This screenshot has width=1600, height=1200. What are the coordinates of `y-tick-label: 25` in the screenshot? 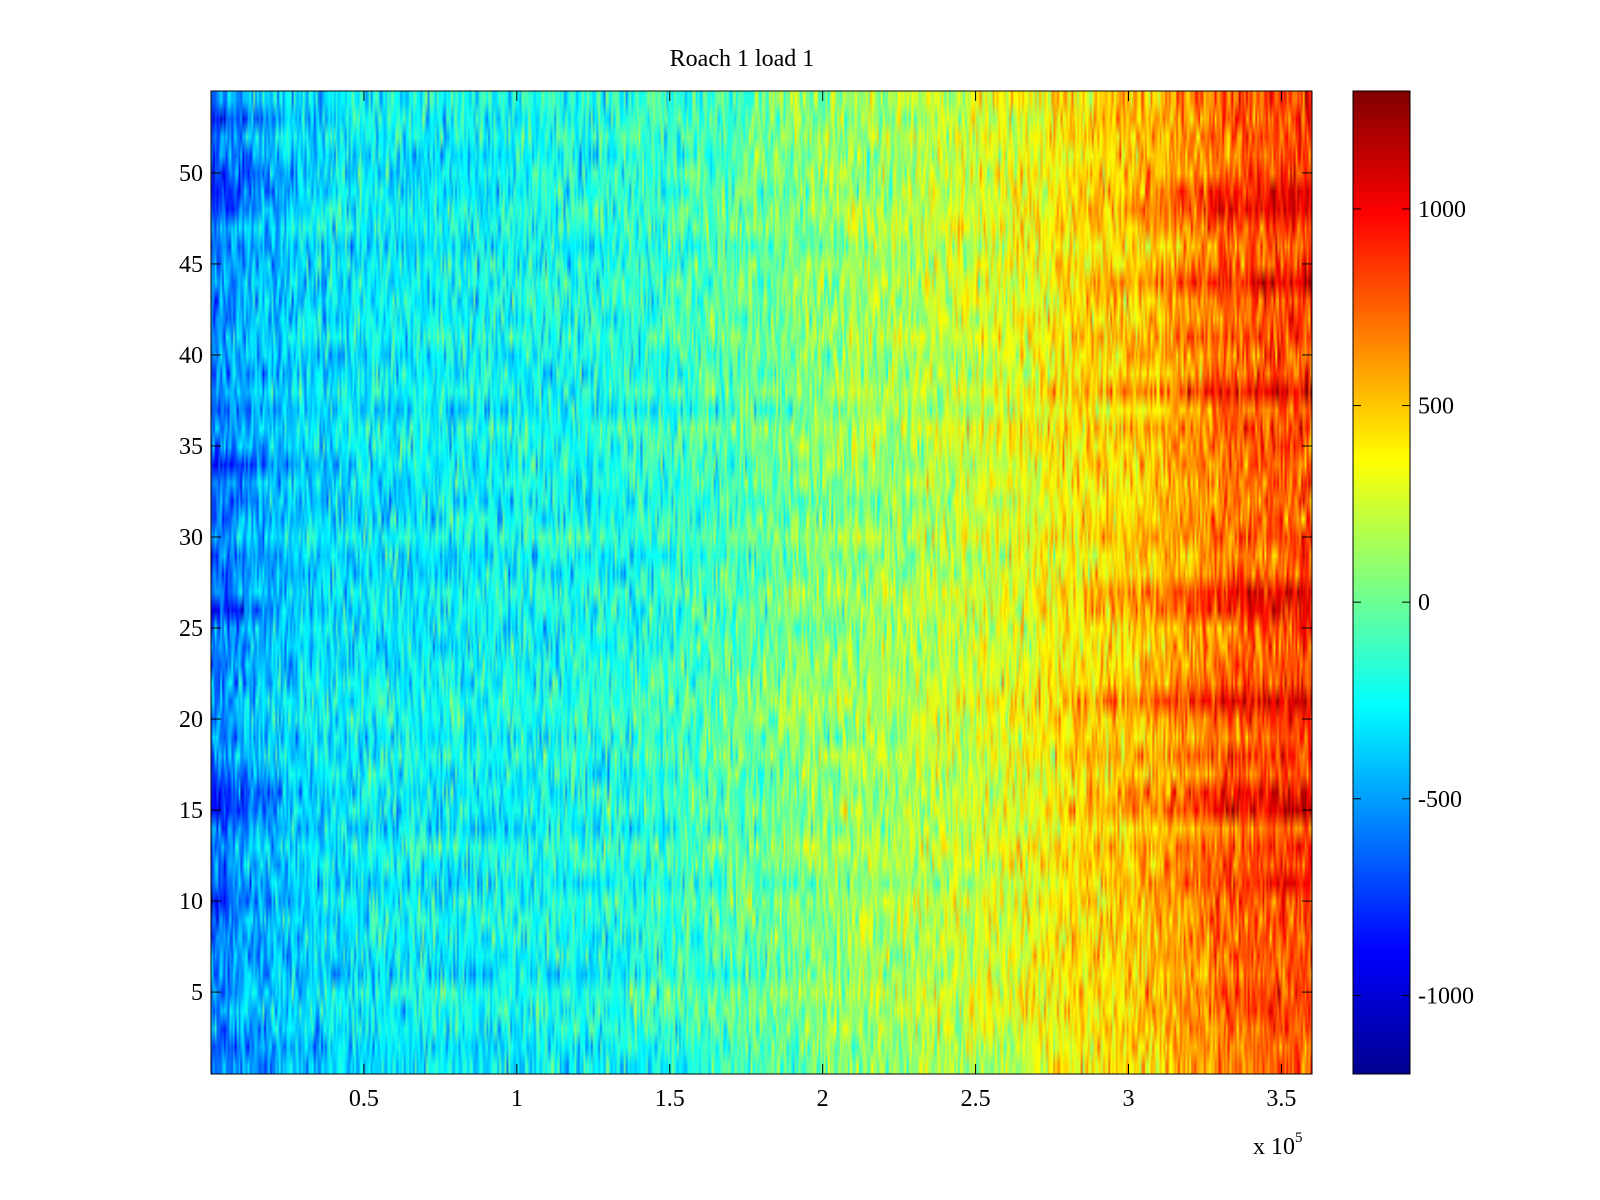 It's located at (191, 629).